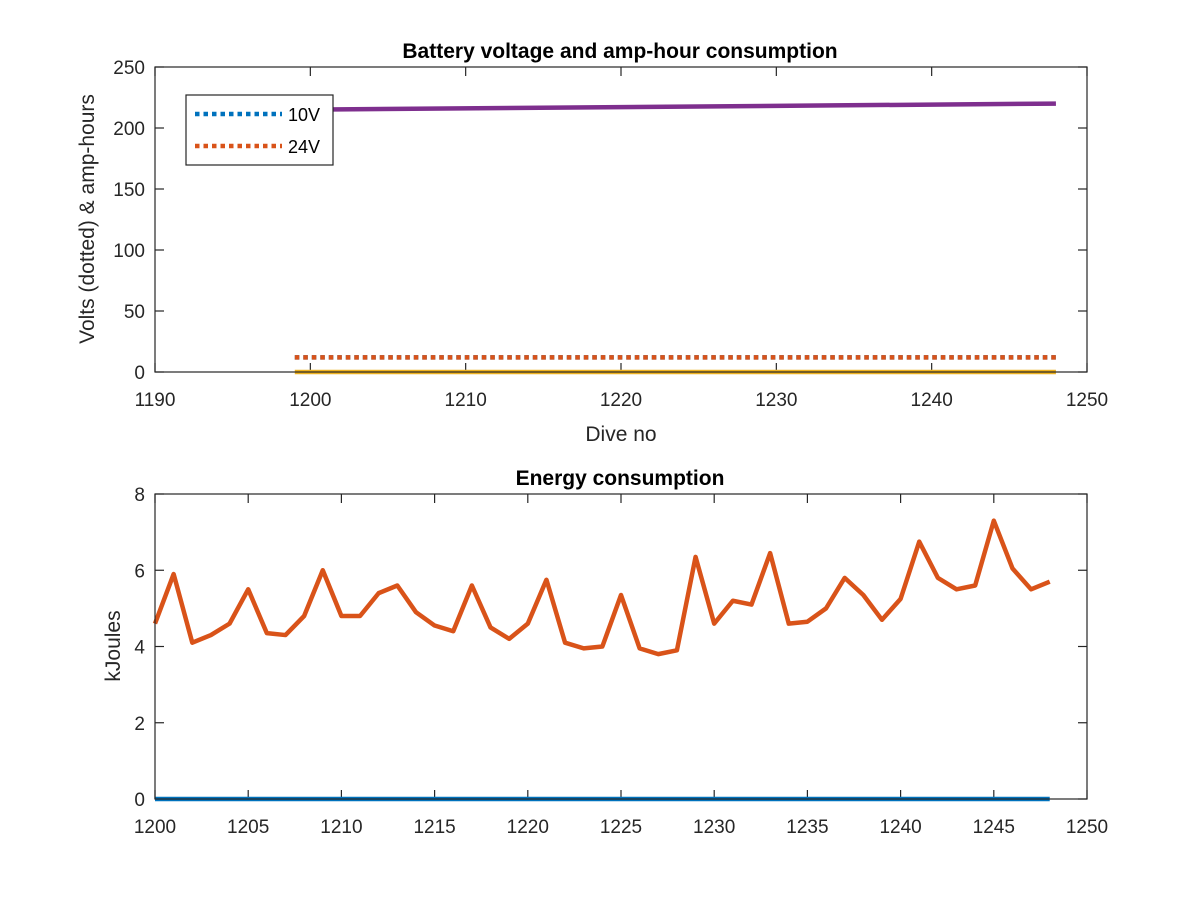  I want to click on legend-box, so click(259, 130).